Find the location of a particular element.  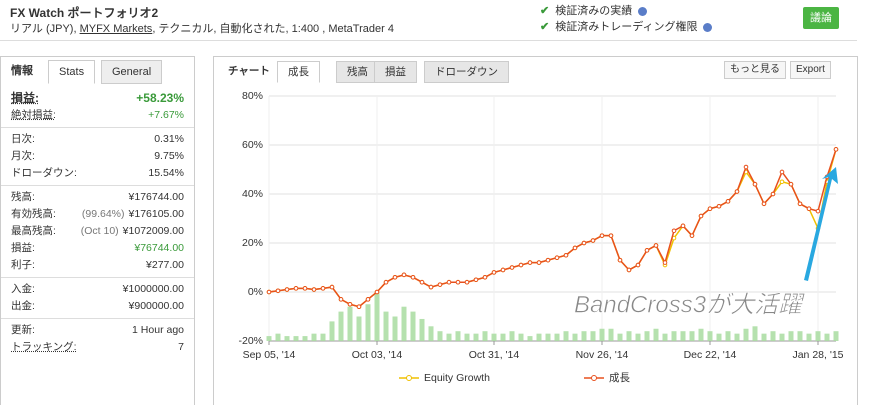

stat-value: 9.75% is located at coordinates (169, 156).